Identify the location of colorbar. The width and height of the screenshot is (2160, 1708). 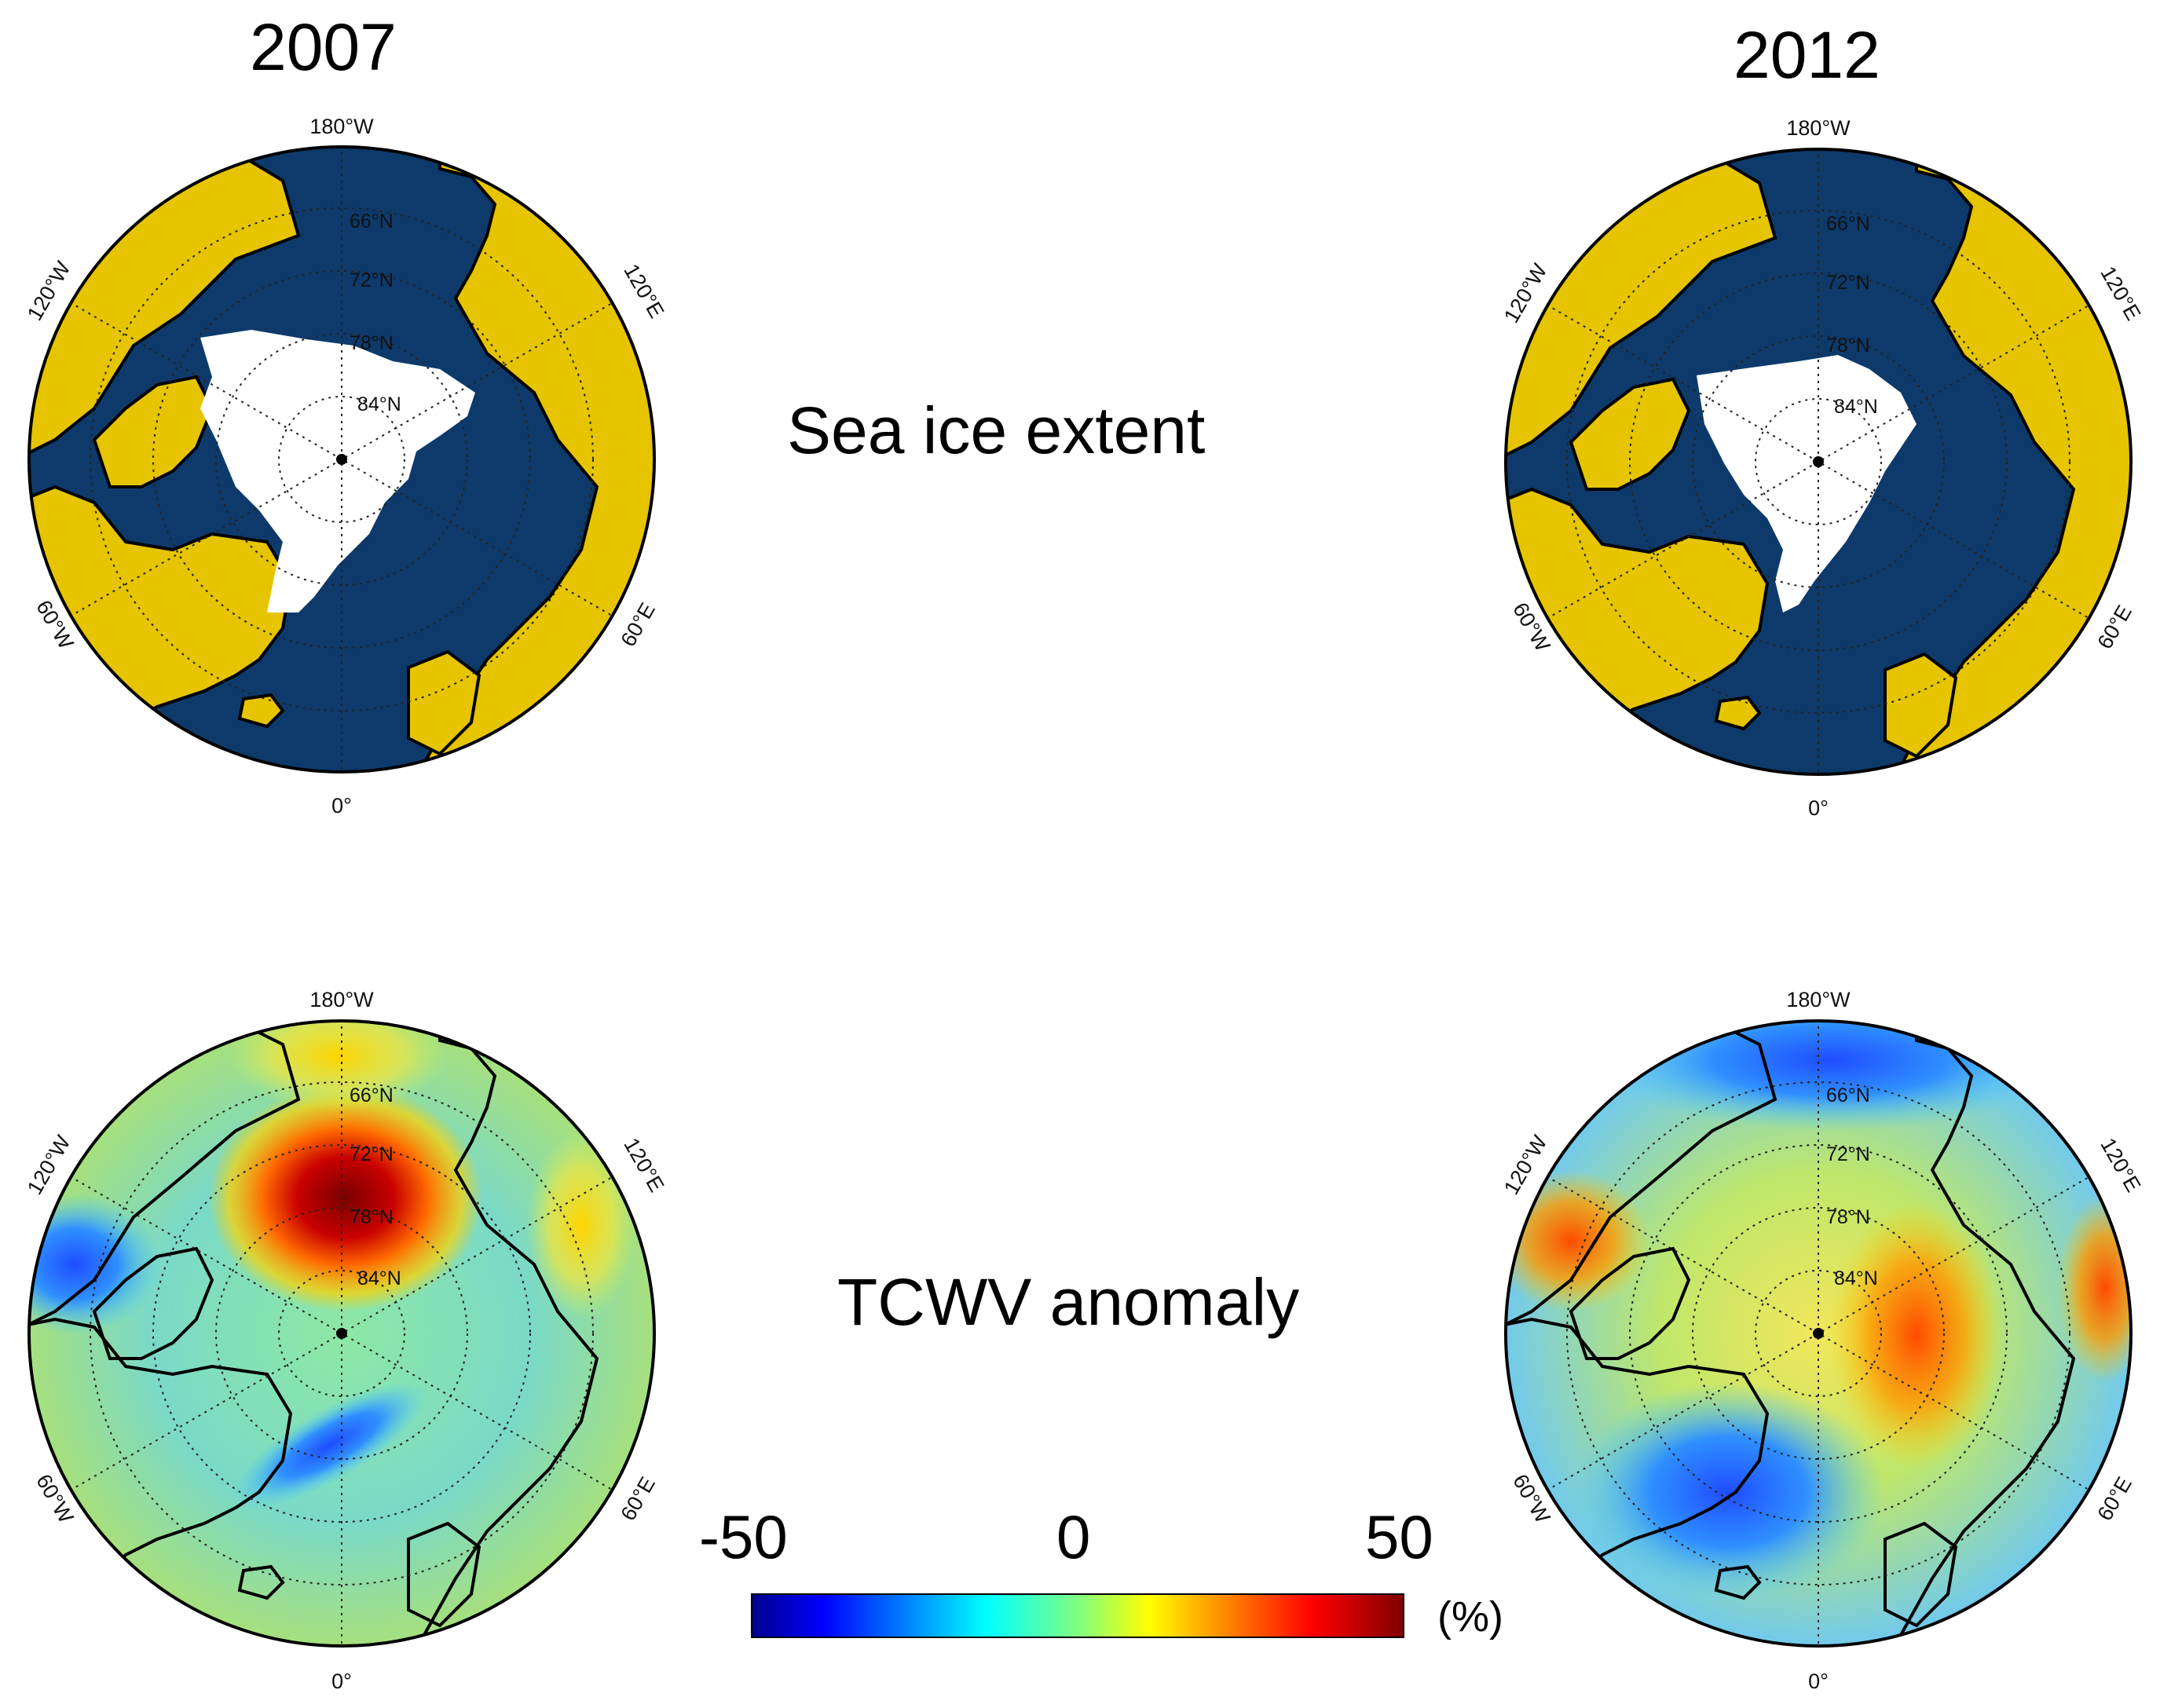
(1077, 1615).